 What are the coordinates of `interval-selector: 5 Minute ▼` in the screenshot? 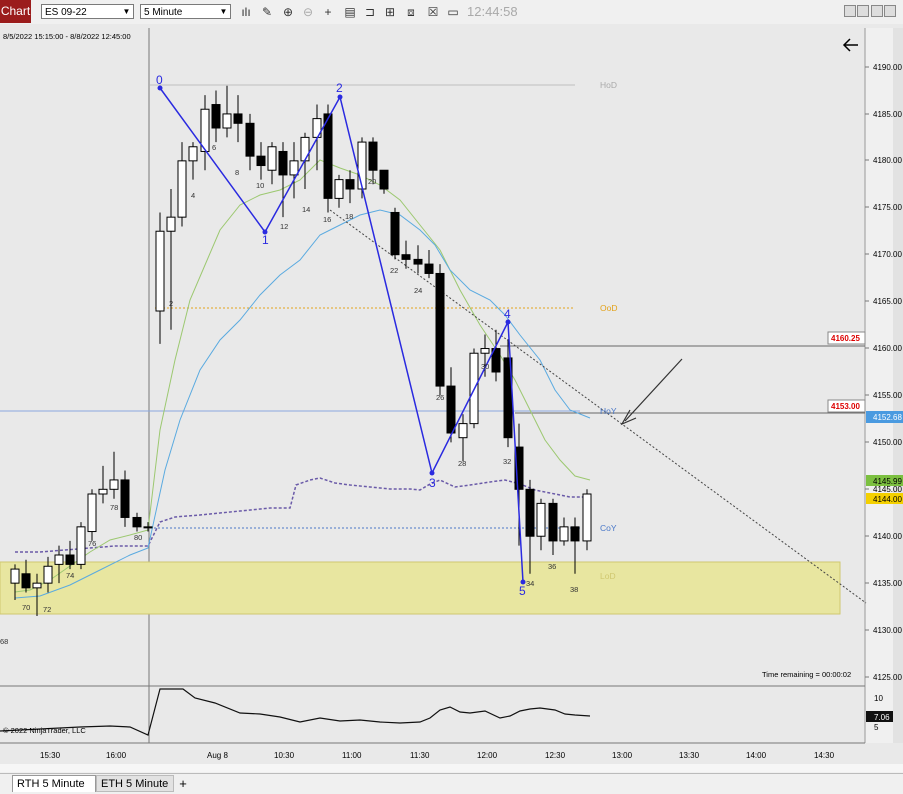 It's located at (185, 11).